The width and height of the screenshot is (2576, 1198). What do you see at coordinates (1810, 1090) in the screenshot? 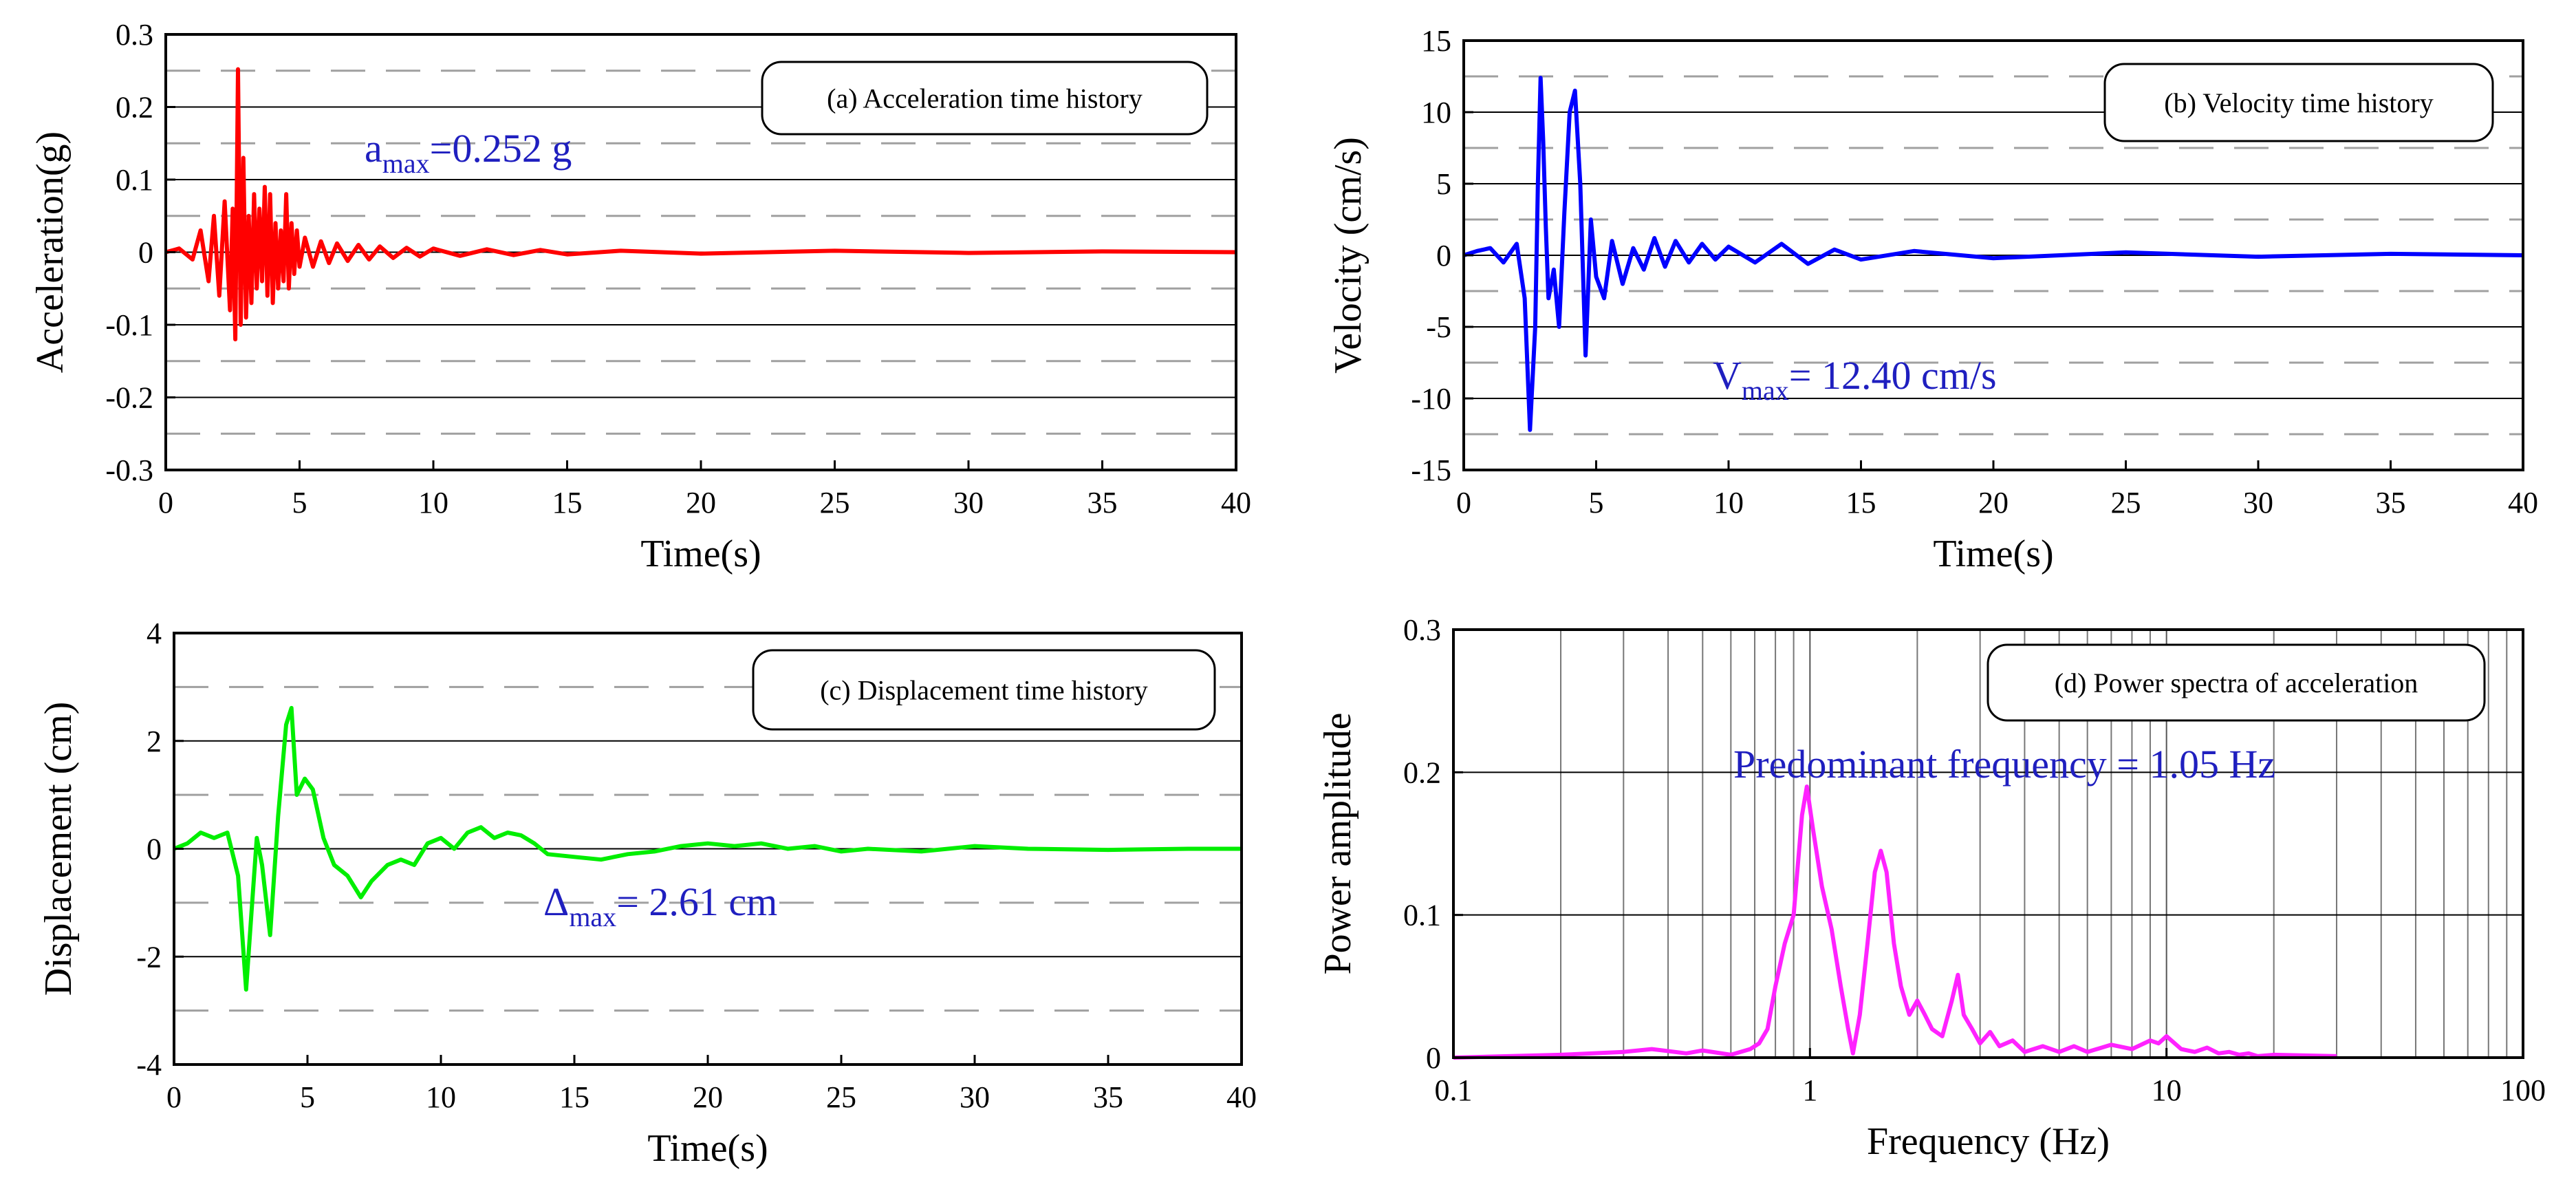
I see `x-tick-label: 1` at bounding box center [1810, 1090].